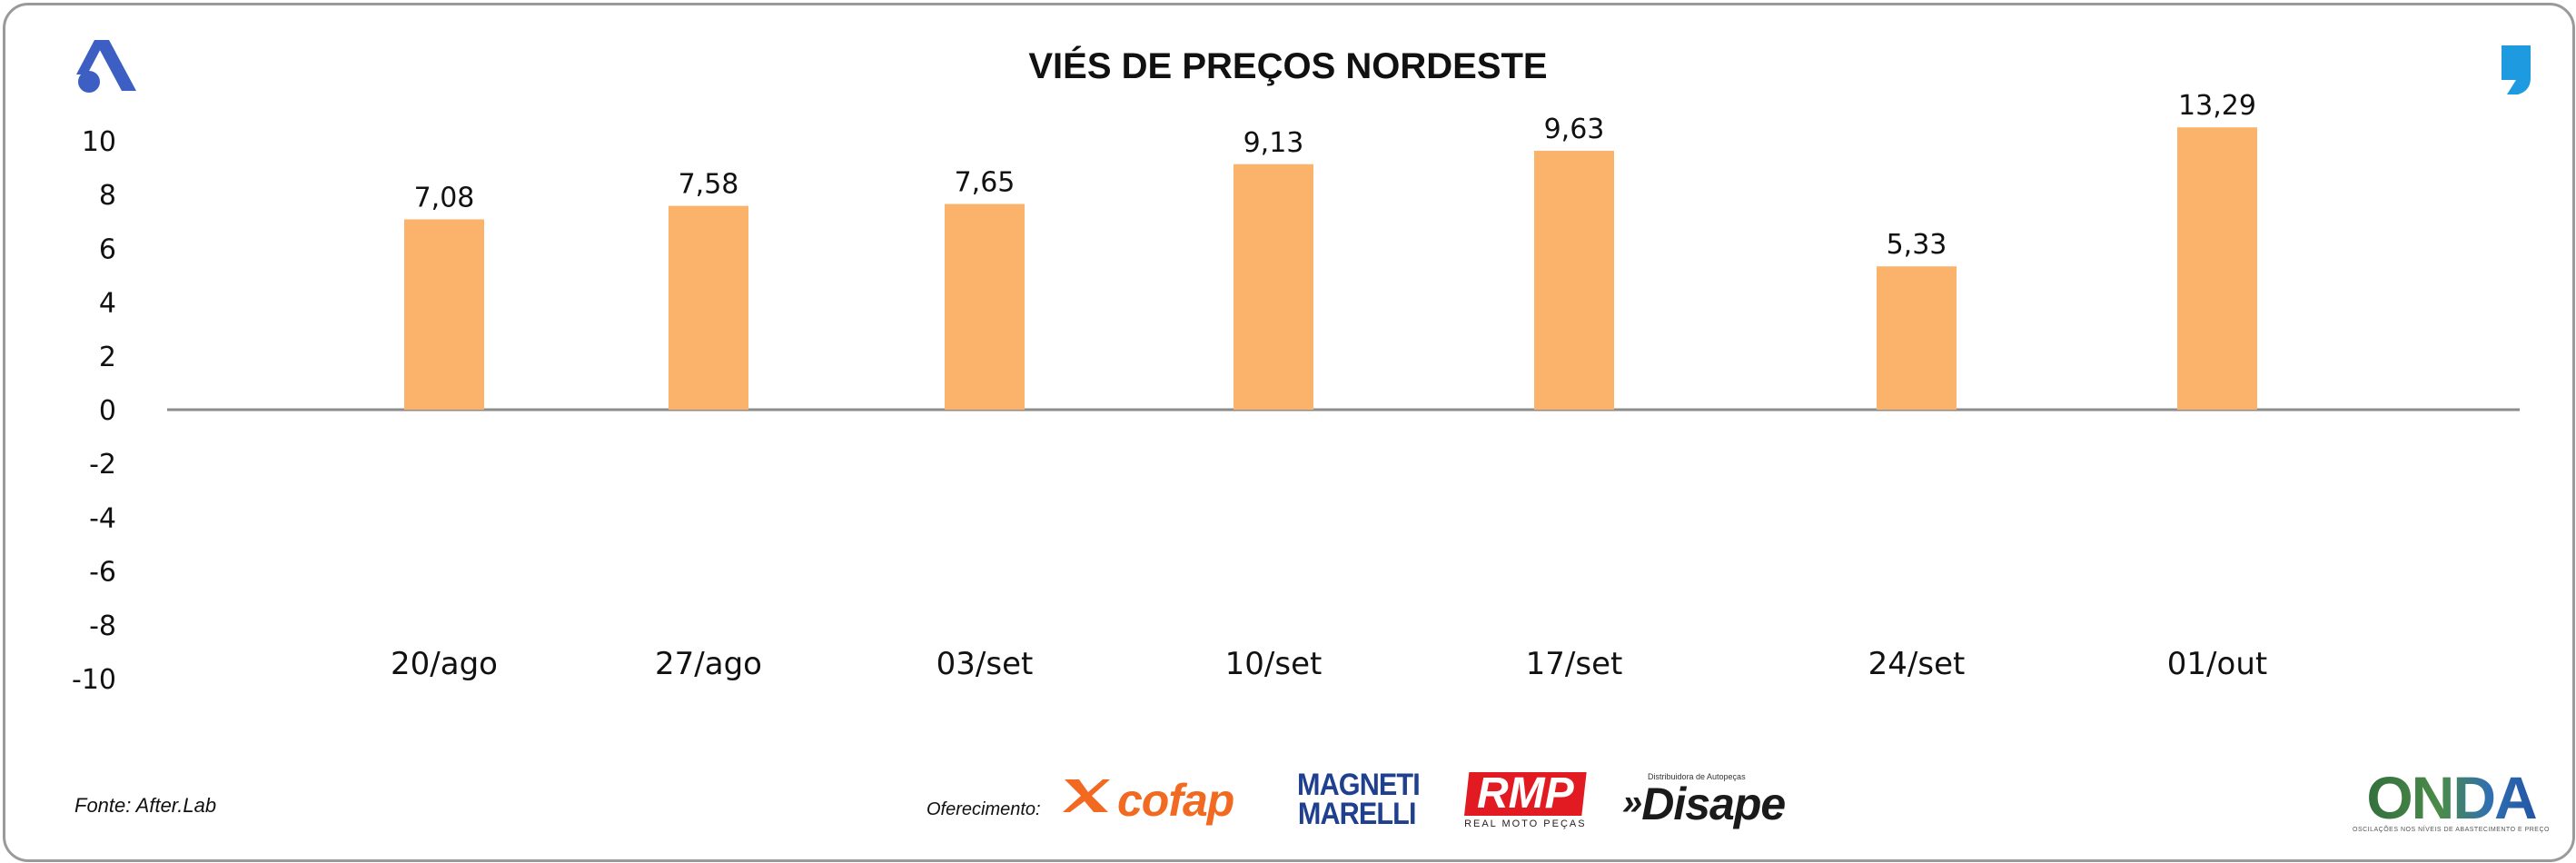 The image size is (2576, 863). Describe the element at coordinates (102, 465) in the screenshot. I see `y-tick-label: -2` at that location.